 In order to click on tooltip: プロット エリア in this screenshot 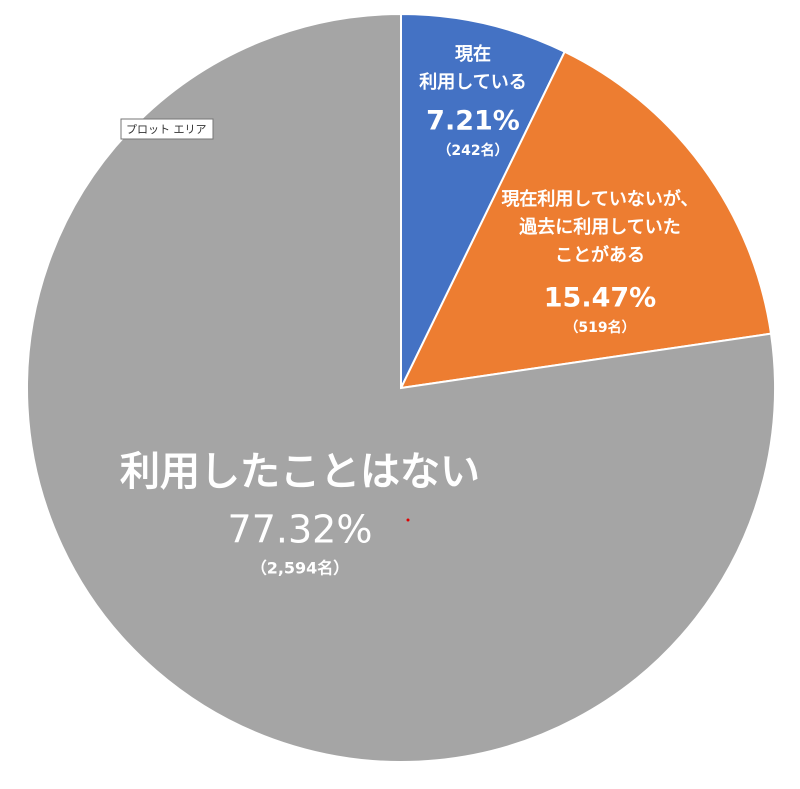, I will do `click(167, 129)`.